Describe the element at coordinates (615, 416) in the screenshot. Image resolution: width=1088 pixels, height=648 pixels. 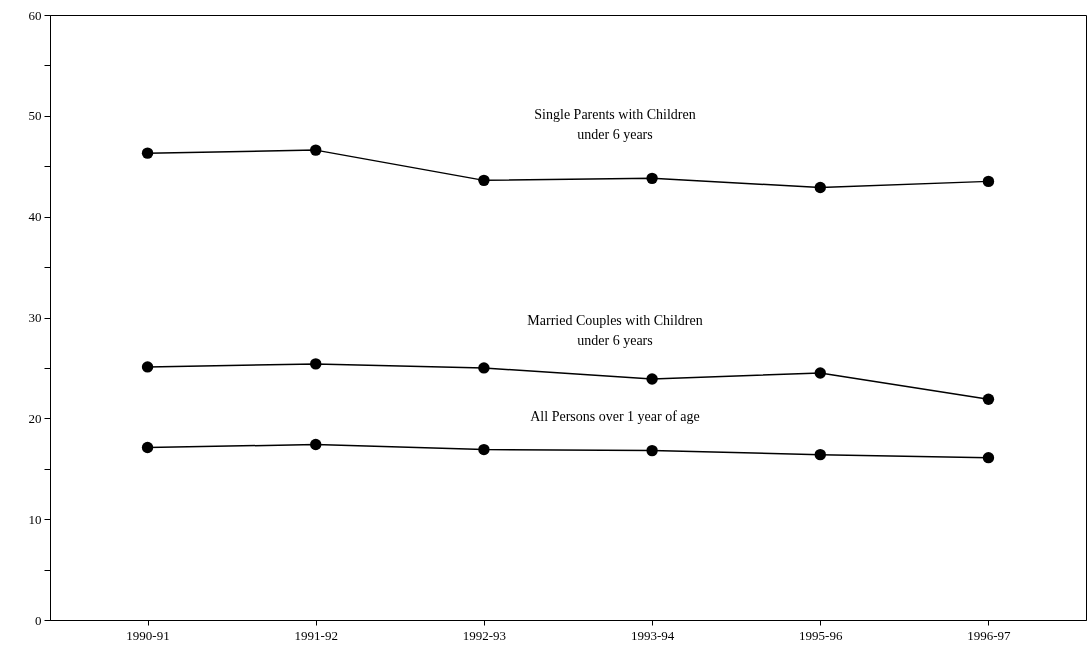
I see `series-label: All Persons over 1 year of age` at that location.